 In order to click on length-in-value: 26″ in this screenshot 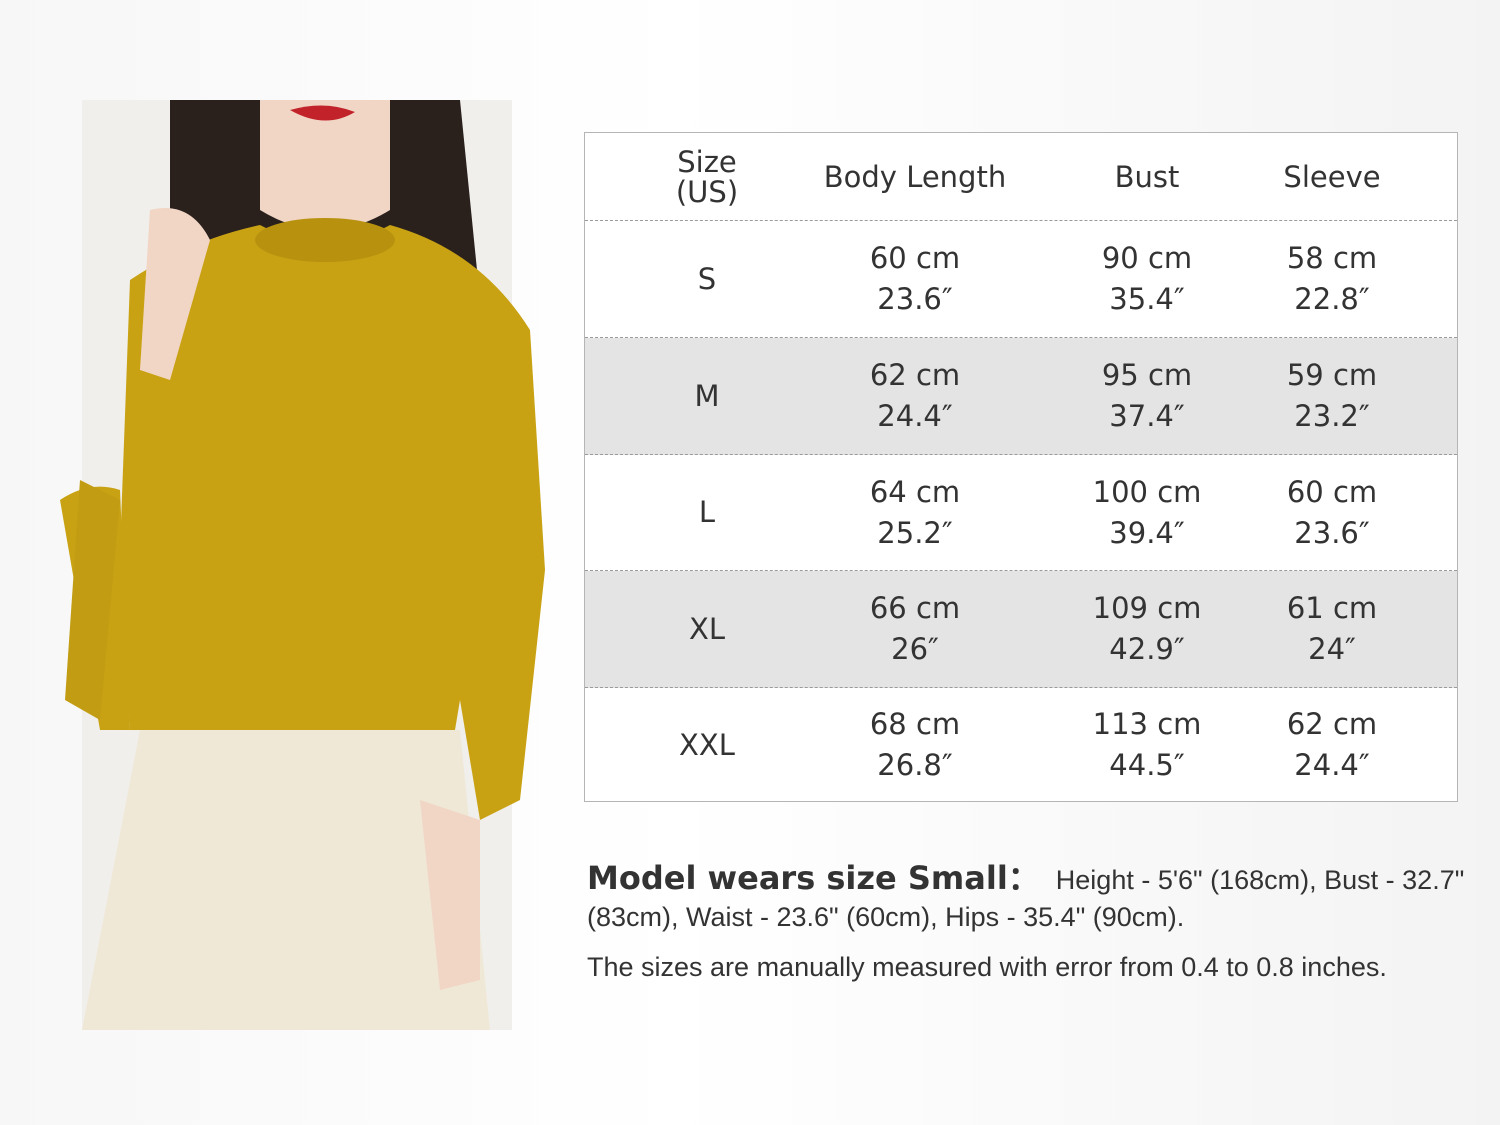, I will do `click(915, 649)`.